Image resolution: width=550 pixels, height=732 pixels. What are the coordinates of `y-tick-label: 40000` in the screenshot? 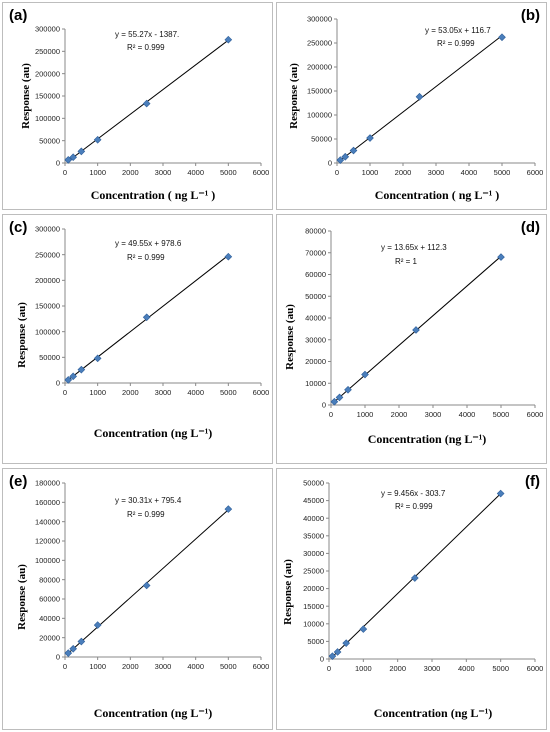 It's located at (315, 318).